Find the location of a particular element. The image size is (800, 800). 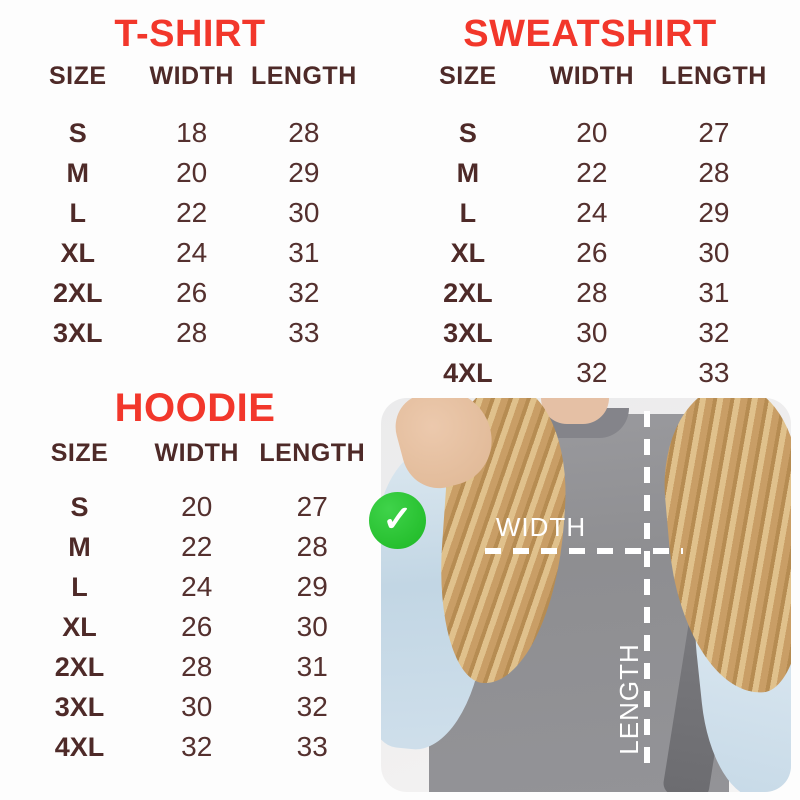

checkmark-glyph: ✓ is located at coordinates (397, 518).